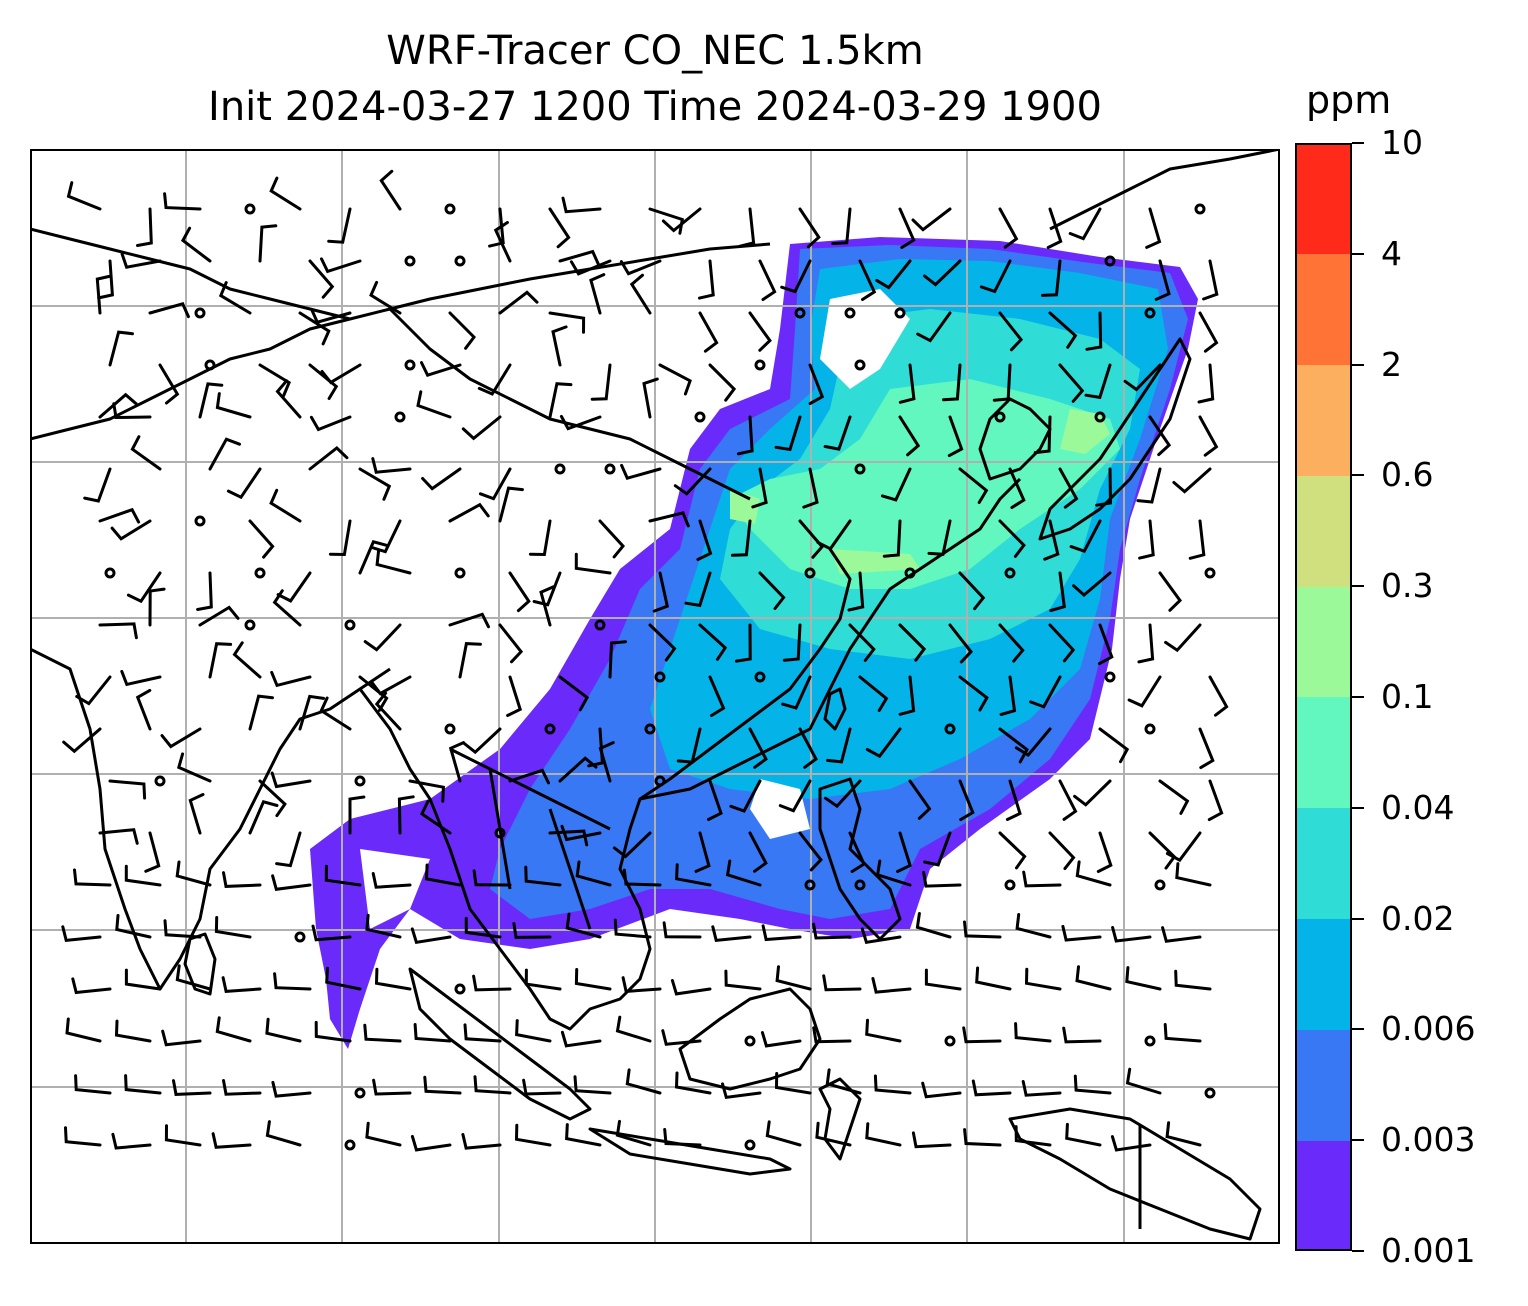 This screenshot has height=1306, width=1528. I want to click on russia-coast, so click(1164, 190).